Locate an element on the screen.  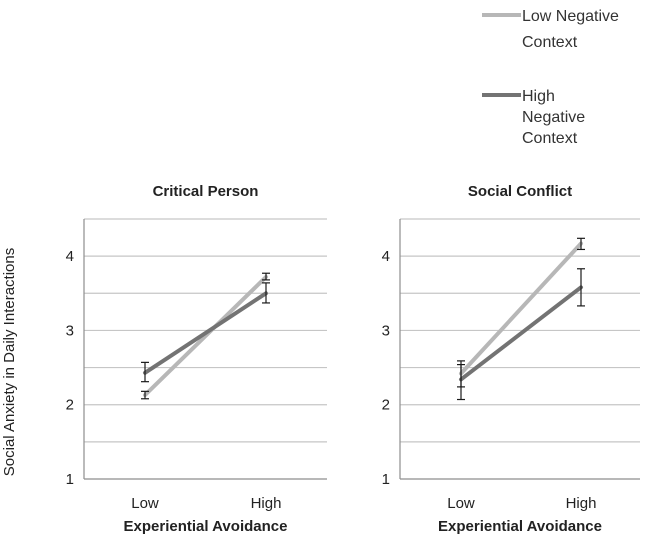
legend-label-high-negative-context-line-1: High is located at coordinates (538, 96).